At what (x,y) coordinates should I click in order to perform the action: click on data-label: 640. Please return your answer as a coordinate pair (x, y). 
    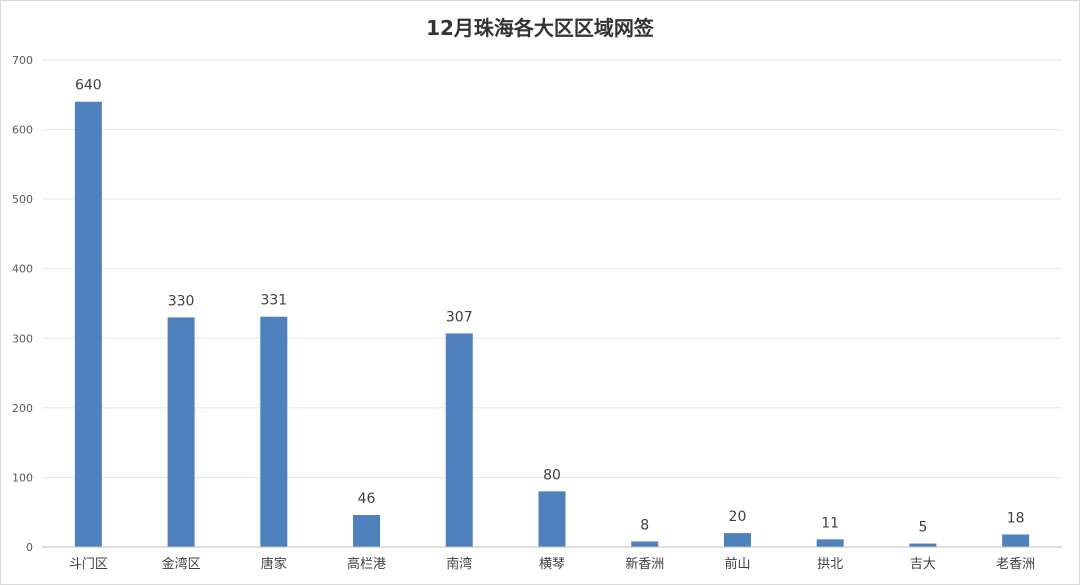
    Looking at the image, I should click on (88, 86).